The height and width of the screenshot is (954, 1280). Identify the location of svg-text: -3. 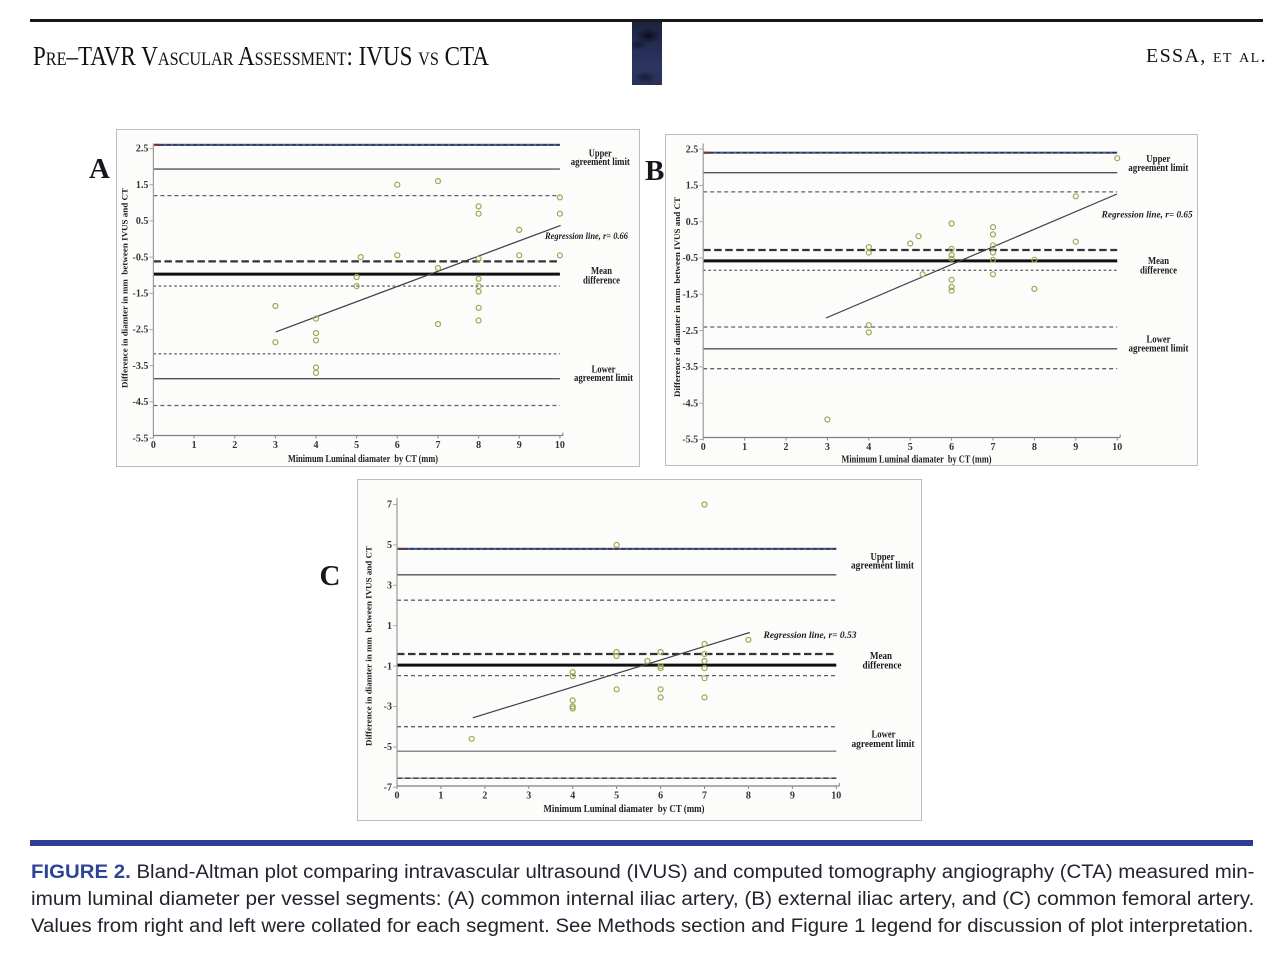
(388, 707).